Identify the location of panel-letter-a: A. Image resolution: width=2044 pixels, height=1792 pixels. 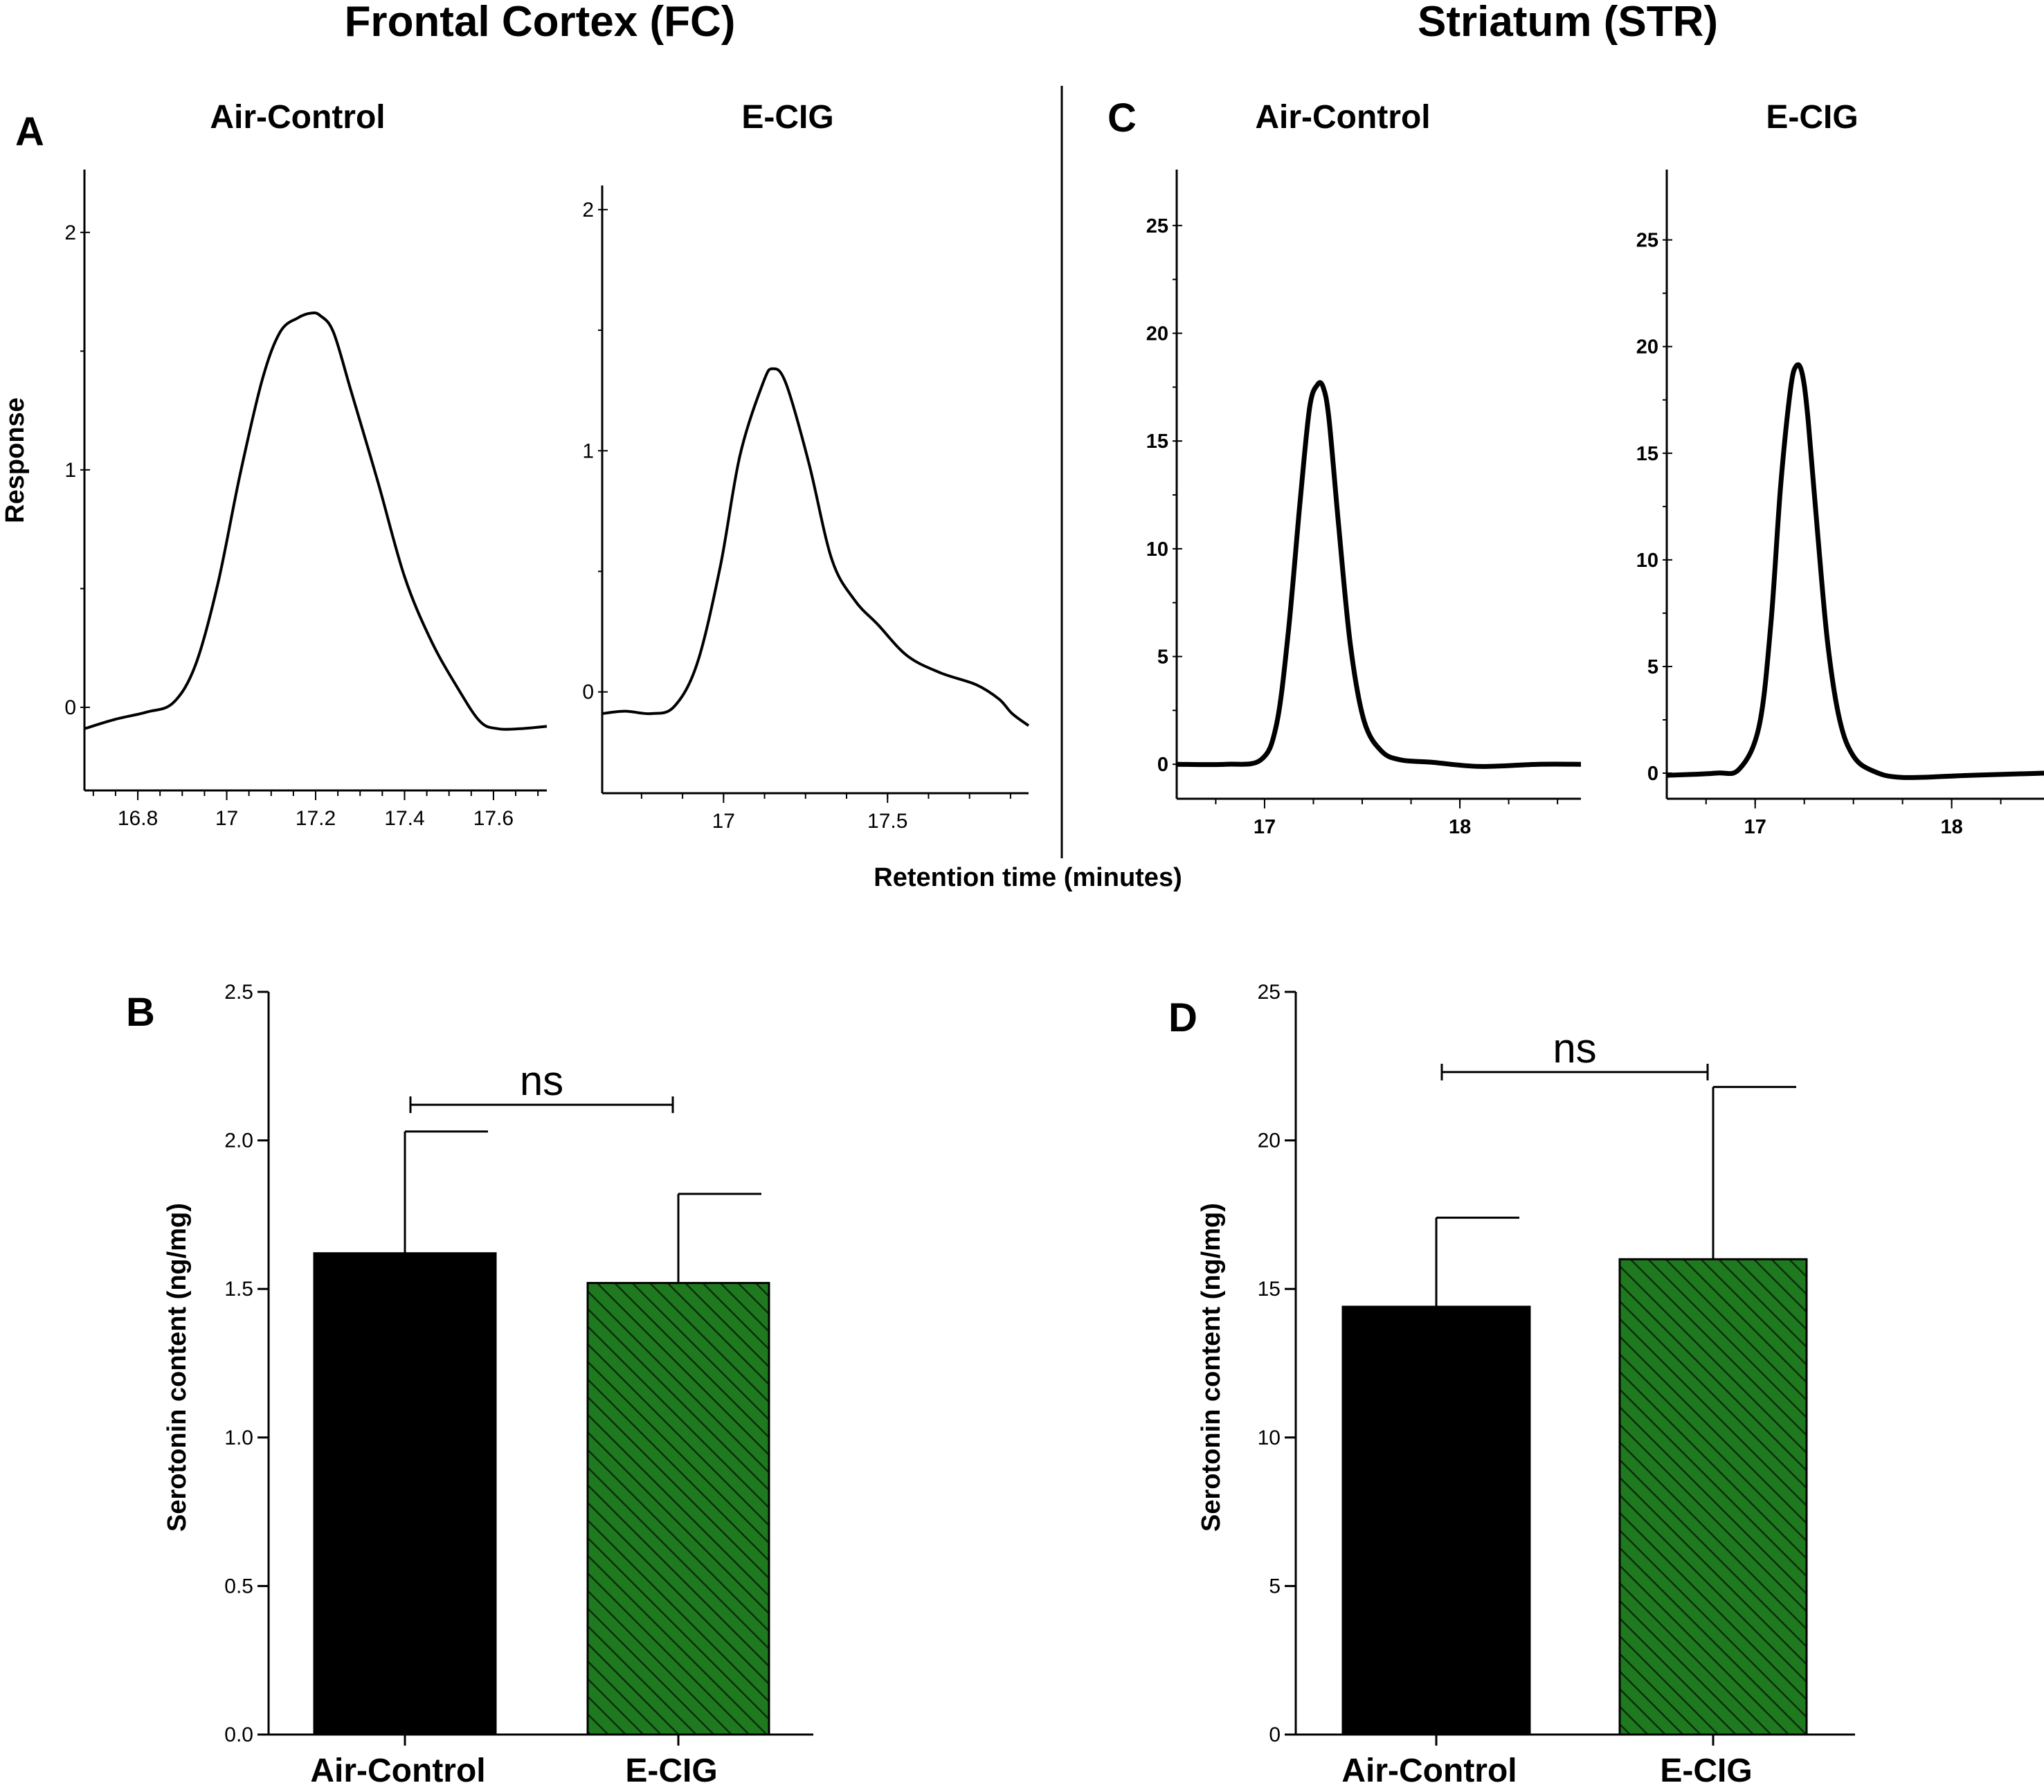
(29, 131).